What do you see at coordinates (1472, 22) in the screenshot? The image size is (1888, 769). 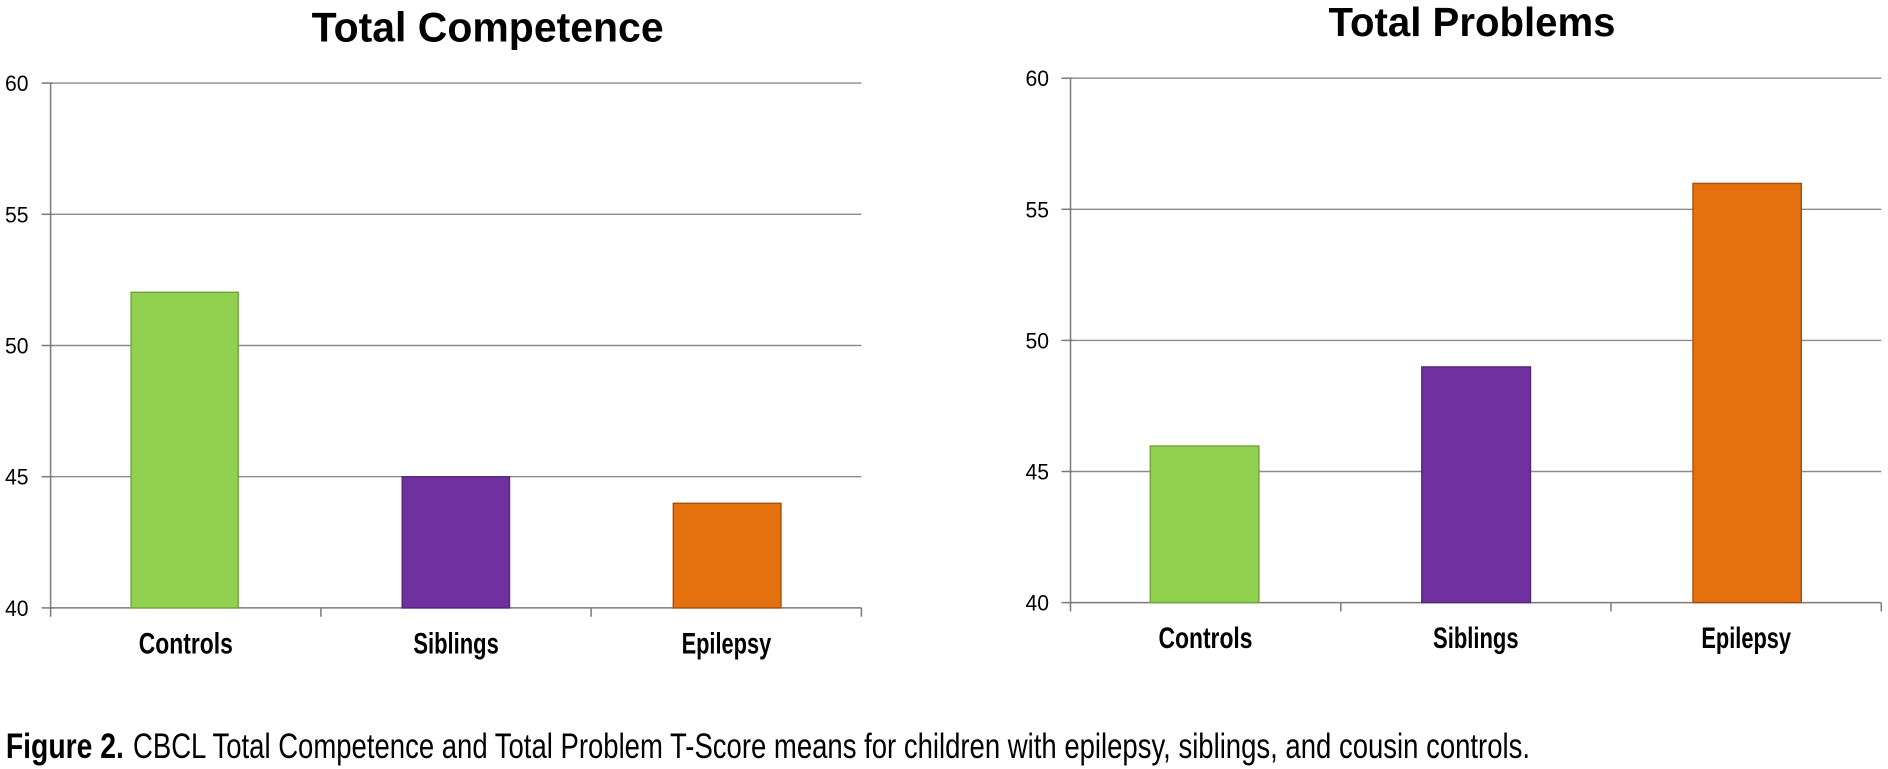 I see `svg-text: Total Problems` at bounding box center [1472, 22].